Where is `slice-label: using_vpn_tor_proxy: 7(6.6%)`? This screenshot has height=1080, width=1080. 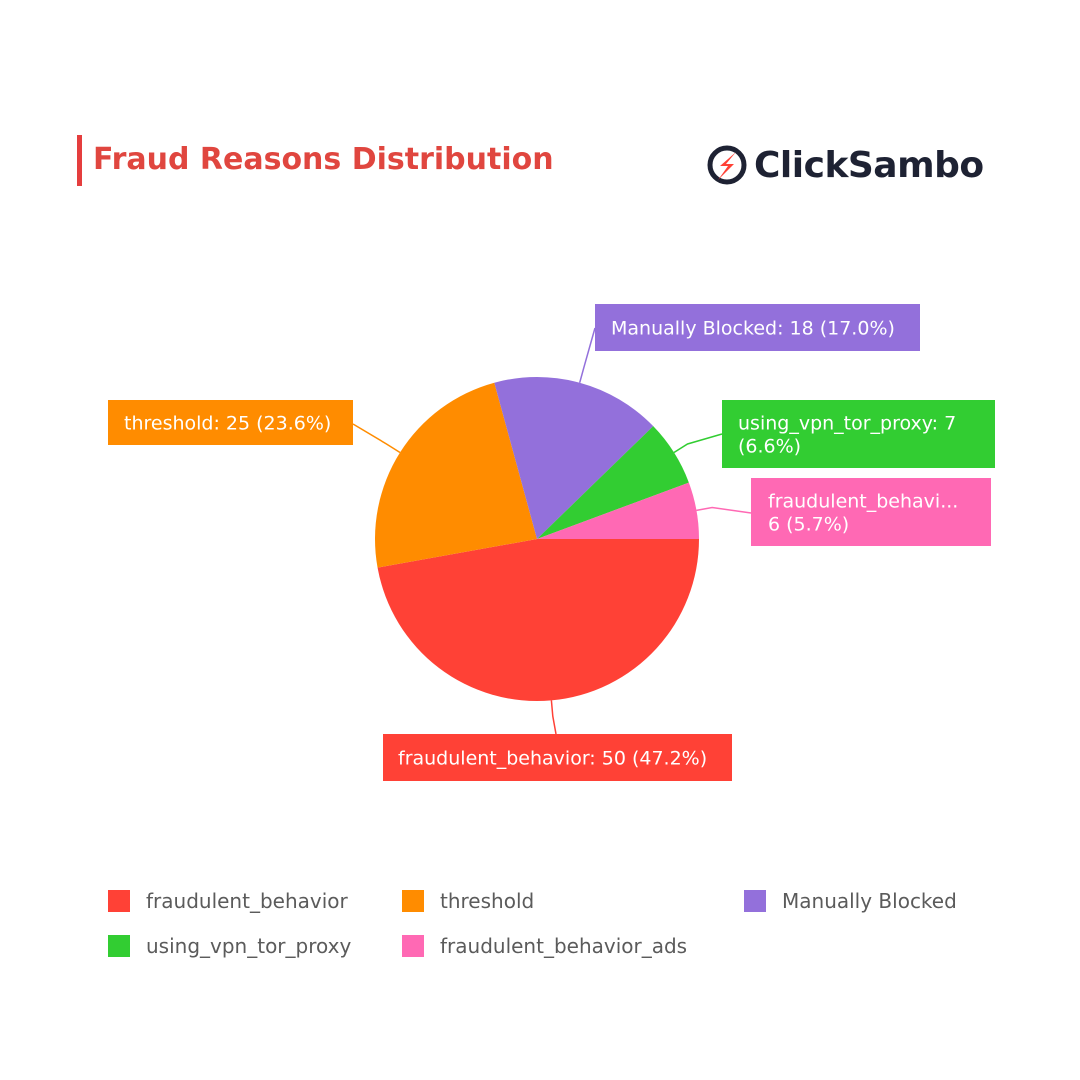
slice-label: using_vpn_tor_proxy: 7(6.6%) is located at coordinates (858, 434).